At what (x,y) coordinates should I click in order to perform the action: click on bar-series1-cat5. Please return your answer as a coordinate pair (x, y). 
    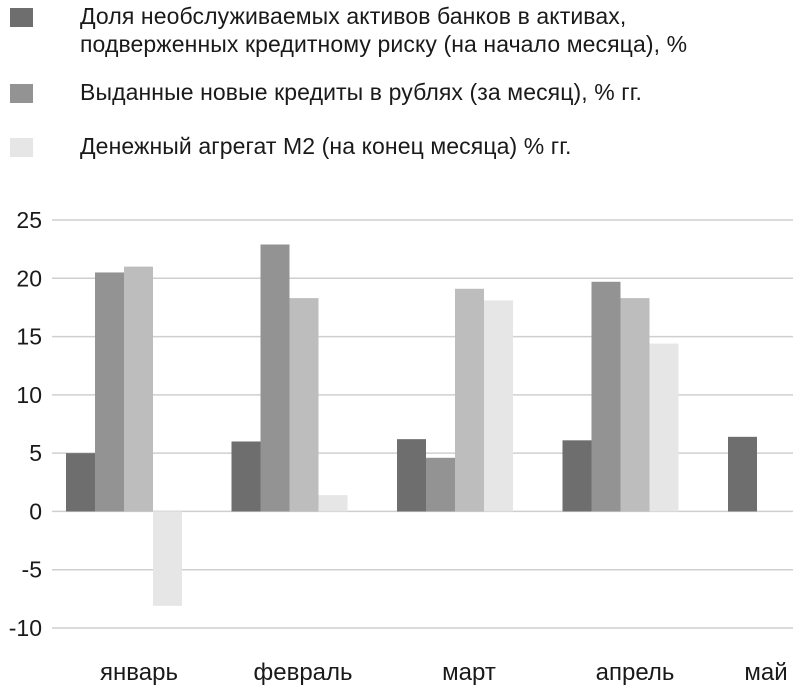
    Looking at the image, I should click on (742, 474).